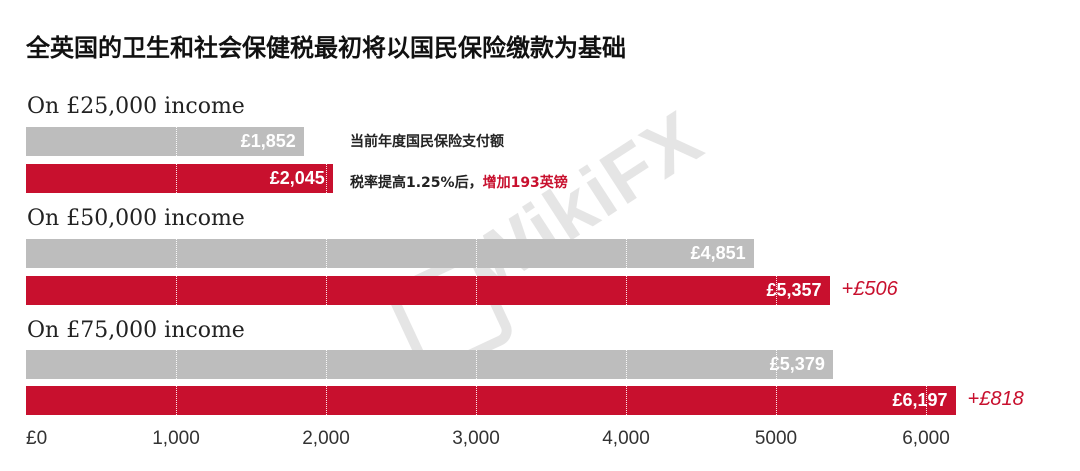  Describe the element at coordinates (37, 438) in the screenshot. I see `x-tick-label: £0` at that location.